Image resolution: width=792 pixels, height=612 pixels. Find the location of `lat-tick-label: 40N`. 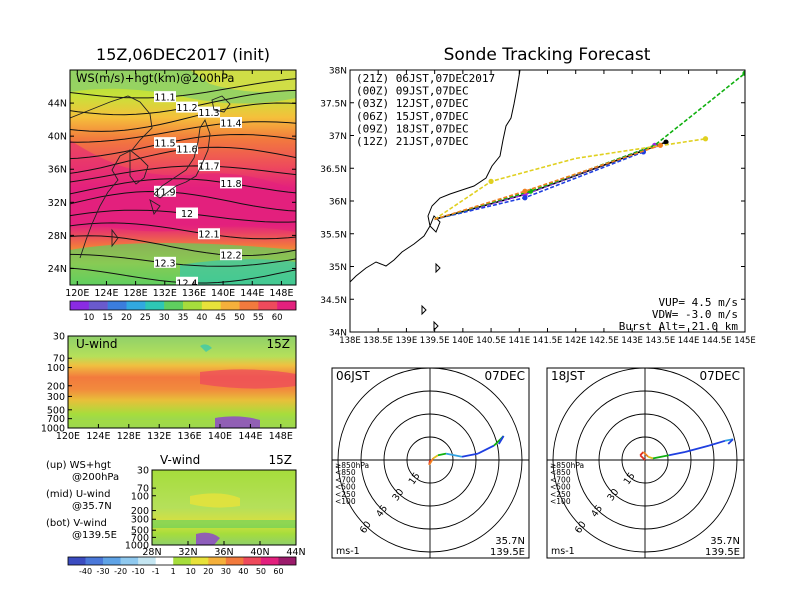

lat-tick-label: 40N is located at coordinates (57, 137).